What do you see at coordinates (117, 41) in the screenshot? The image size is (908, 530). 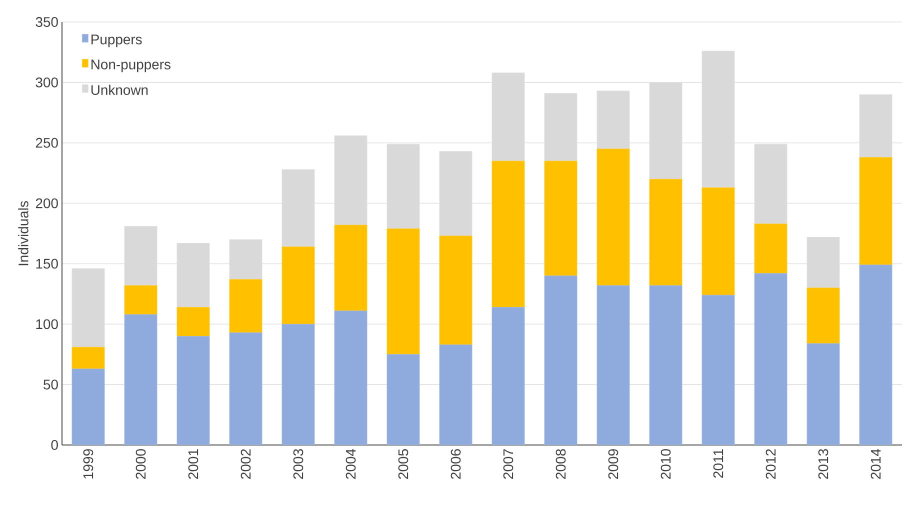 I see `legend-label: Puppers` at bounding box center [117, 41].